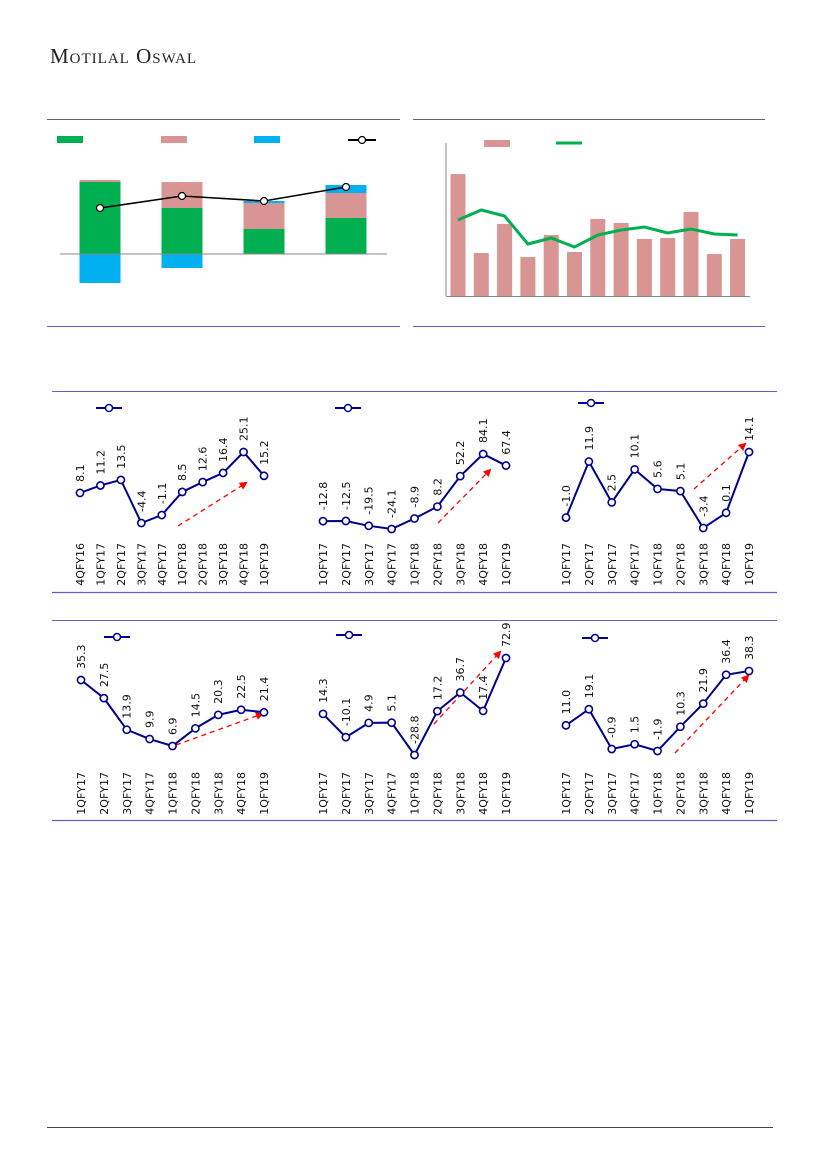 The width and height of the screenshot is (827, 1169). I want to click on data-label: 6.9, so click(173, 727).